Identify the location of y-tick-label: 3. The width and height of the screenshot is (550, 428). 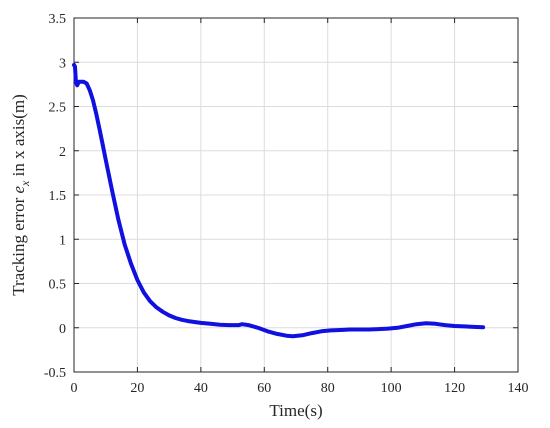
(62, 63).